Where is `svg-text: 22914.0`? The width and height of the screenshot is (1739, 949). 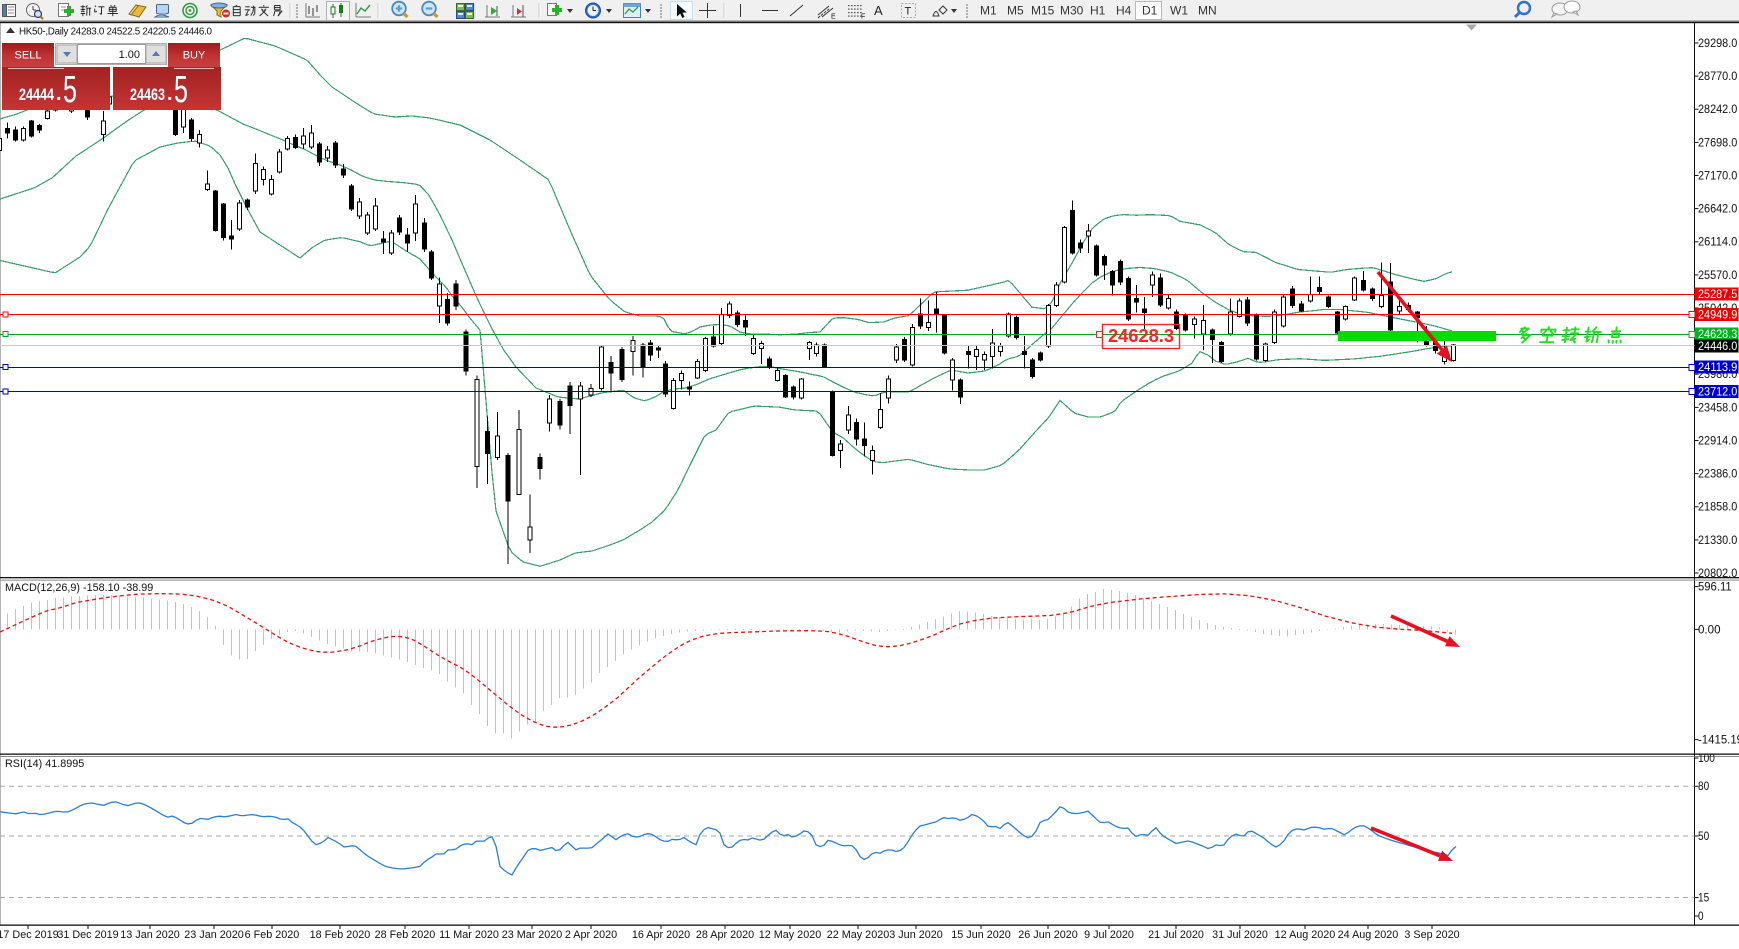
svg-text: 22914.0 is located at coordinates (1718, 440).